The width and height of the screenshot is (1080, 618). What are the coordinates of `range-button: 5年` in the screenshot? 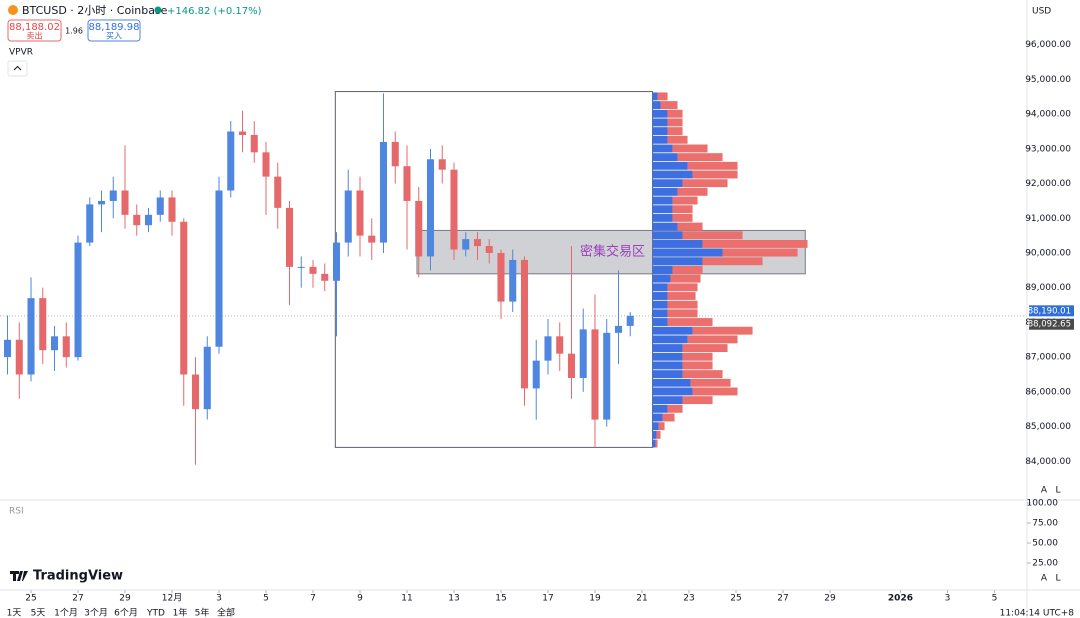 It's located at (202, 612).